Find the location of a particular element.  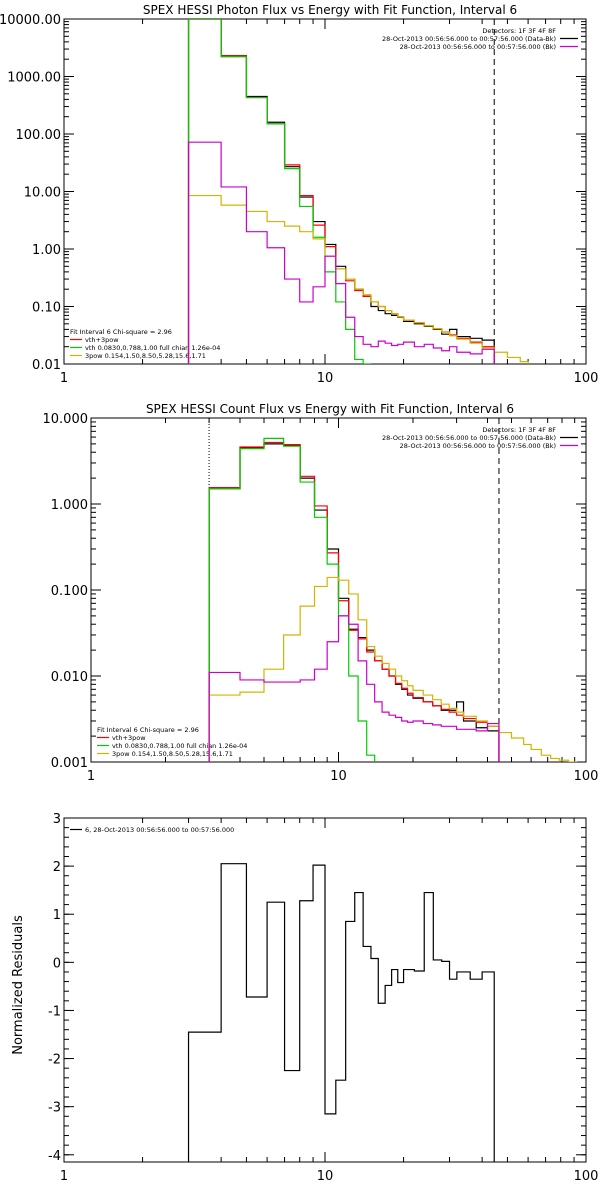

y-tick-label: 3 is located at coordinates (57, 819).